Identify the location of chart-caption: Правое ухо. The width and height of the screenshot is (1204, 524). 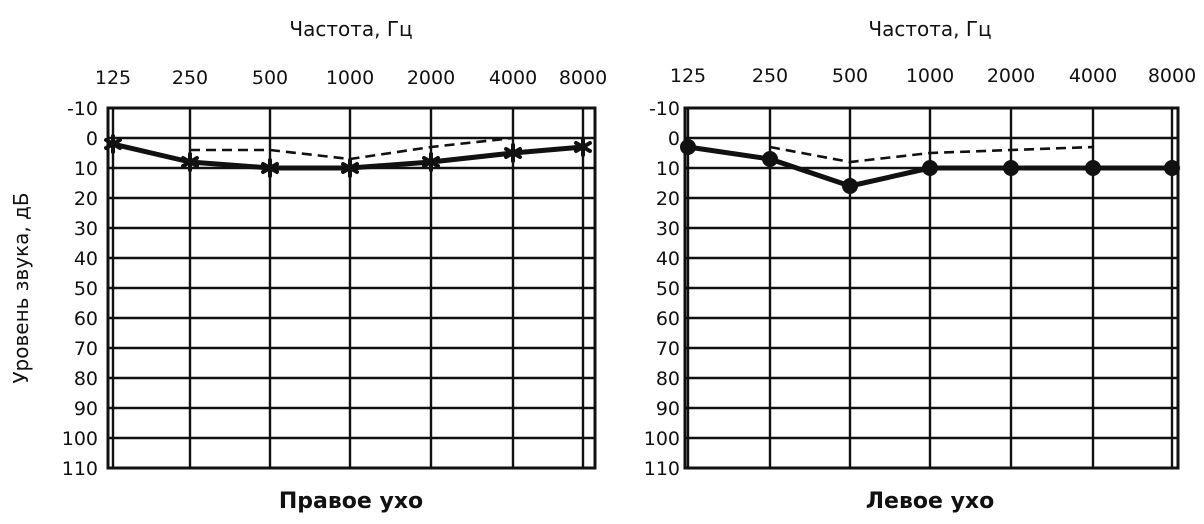
(351, 501).